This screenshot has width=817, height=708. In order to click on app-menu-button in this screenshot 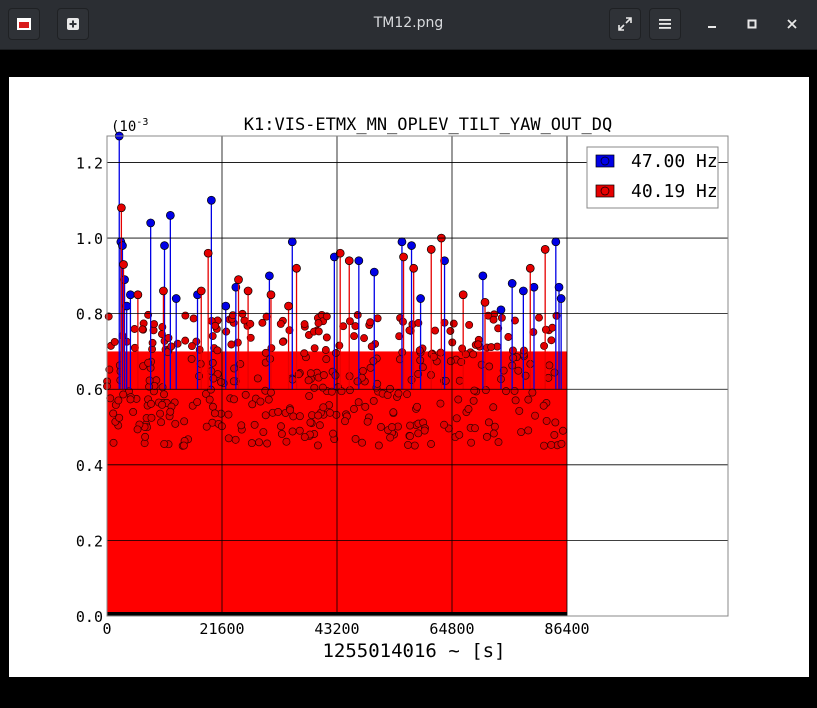, I will do `click(24, 24)`.